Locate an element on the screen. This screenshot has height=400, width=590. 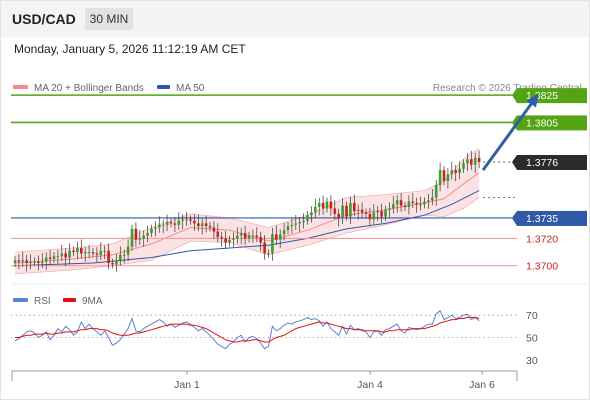
legend-swatch-rsi is located at coordinates (20, 300).